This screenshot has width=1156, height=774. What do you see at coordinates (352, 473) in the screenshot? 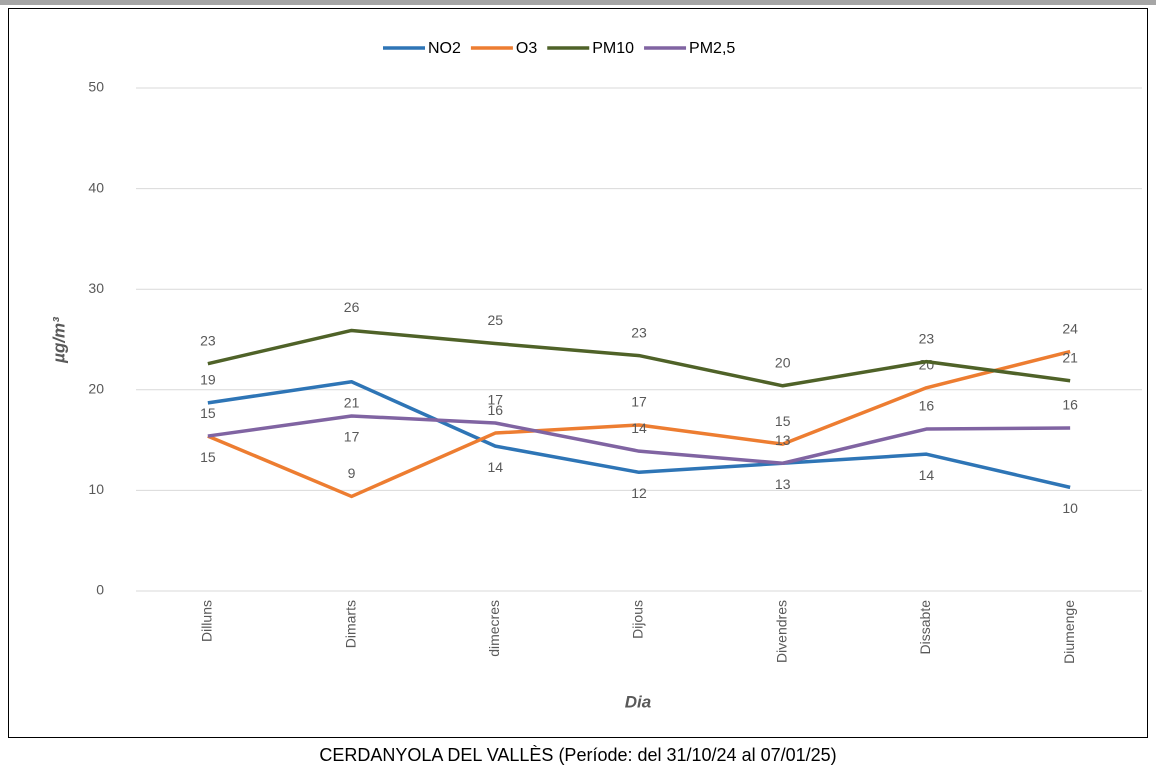
I see `data-label: 9` at bounding box center [352, 473].